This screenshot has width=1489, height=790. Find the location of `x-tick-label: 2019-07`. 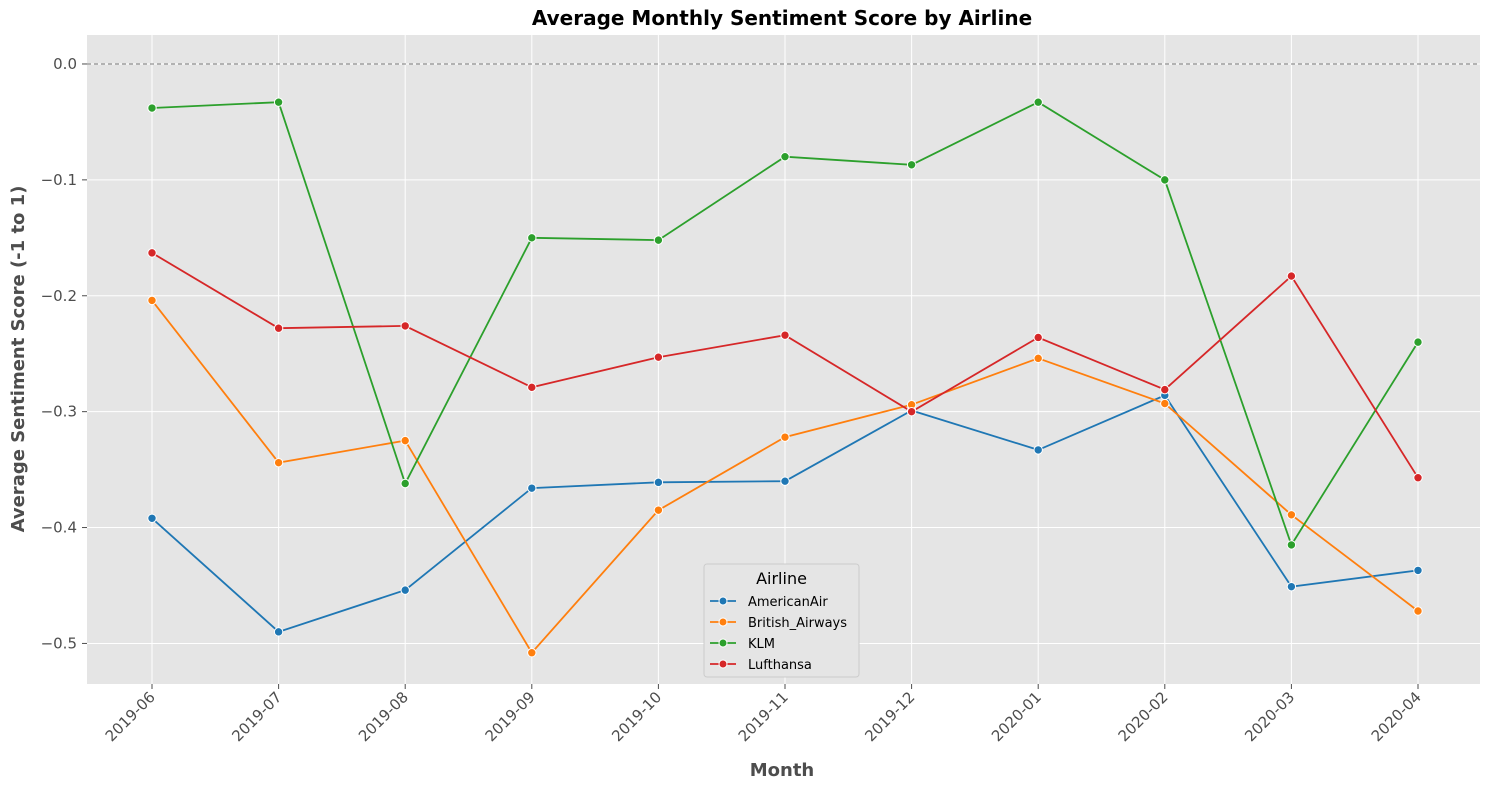

x-tick-label: 2019-07 is located at coordinates (256, 716).